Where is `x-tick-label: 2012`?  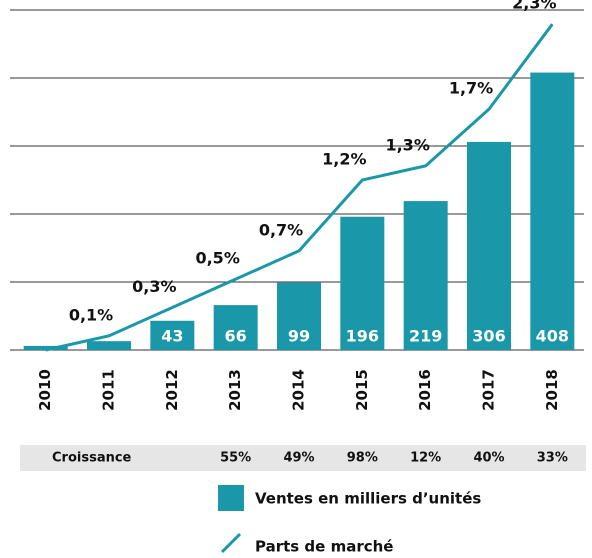
x-tick-label: 2012 is located at coordinates (172, 390).